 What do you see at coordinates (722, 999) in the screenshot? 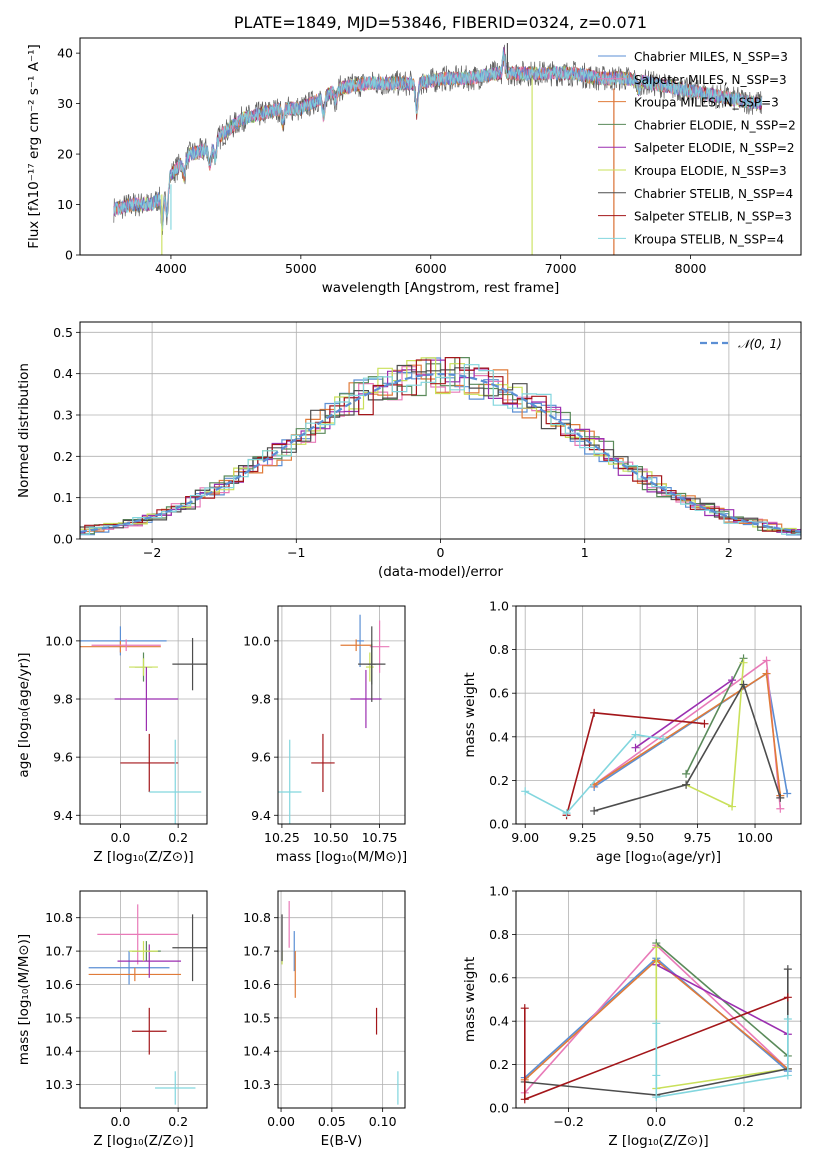
I see `series-line-salpeter_elodie` at bounding box center [722, 999].